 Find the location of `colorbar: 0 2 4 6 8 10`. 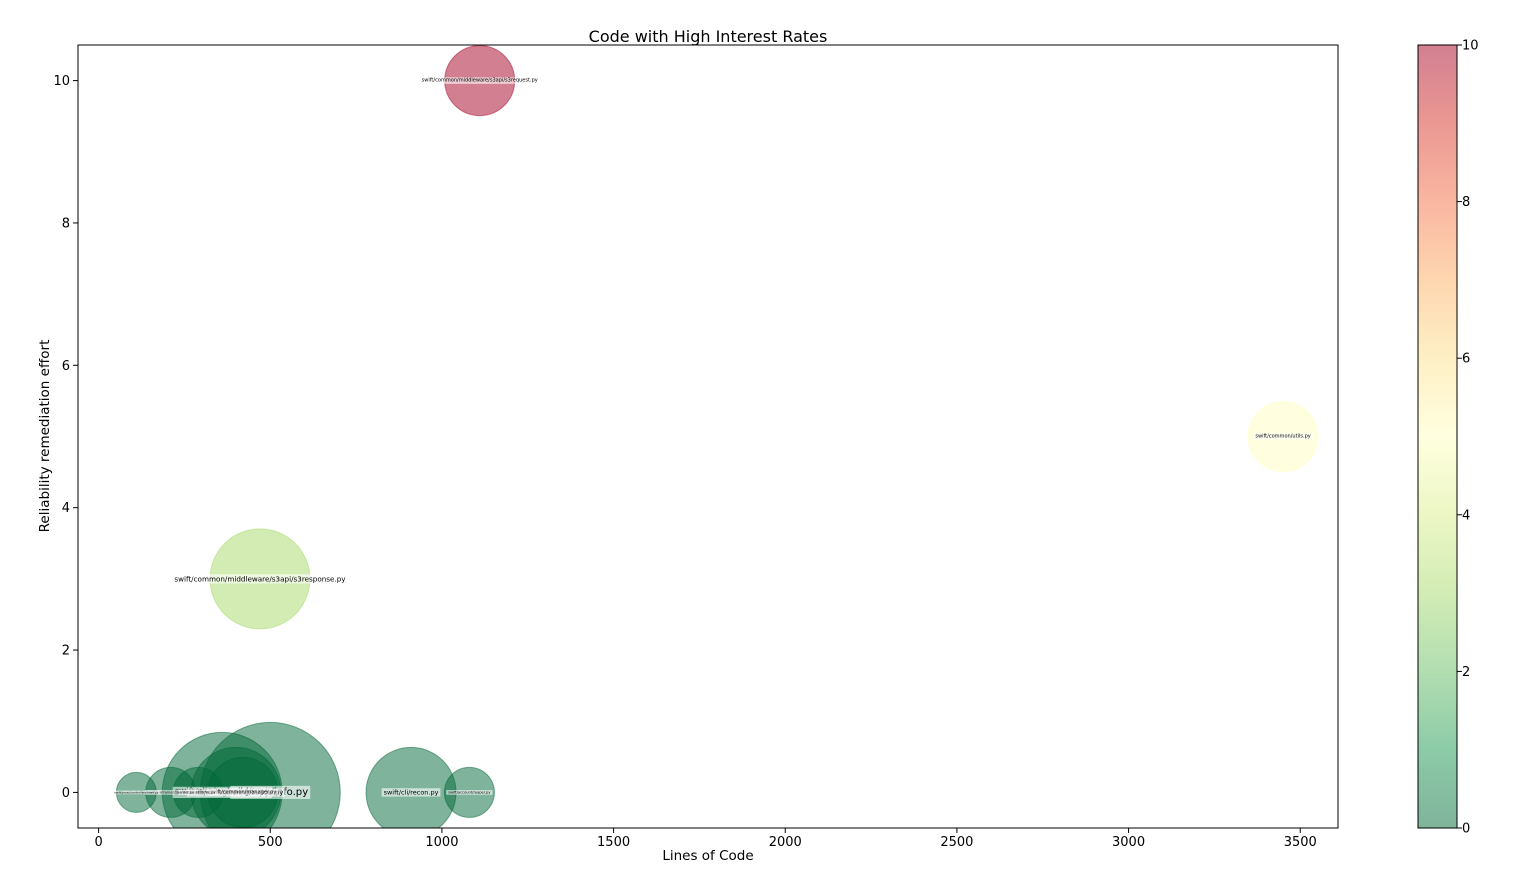

colorbar: 0 2 4 6 8 10 is located at coordinates (1448, 438).